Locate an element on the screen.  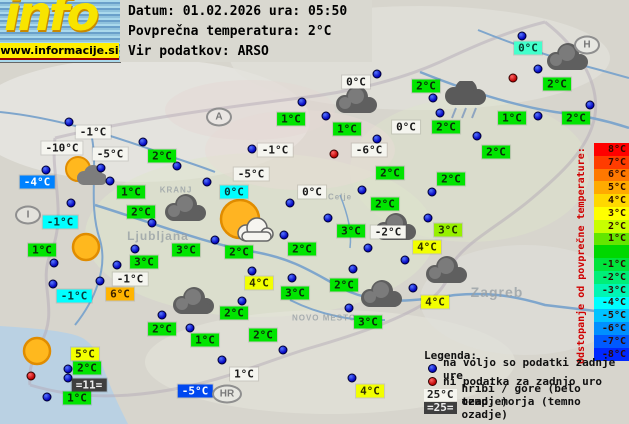
site-logo: info www.informacije.si is located at coordinates (60, 31).